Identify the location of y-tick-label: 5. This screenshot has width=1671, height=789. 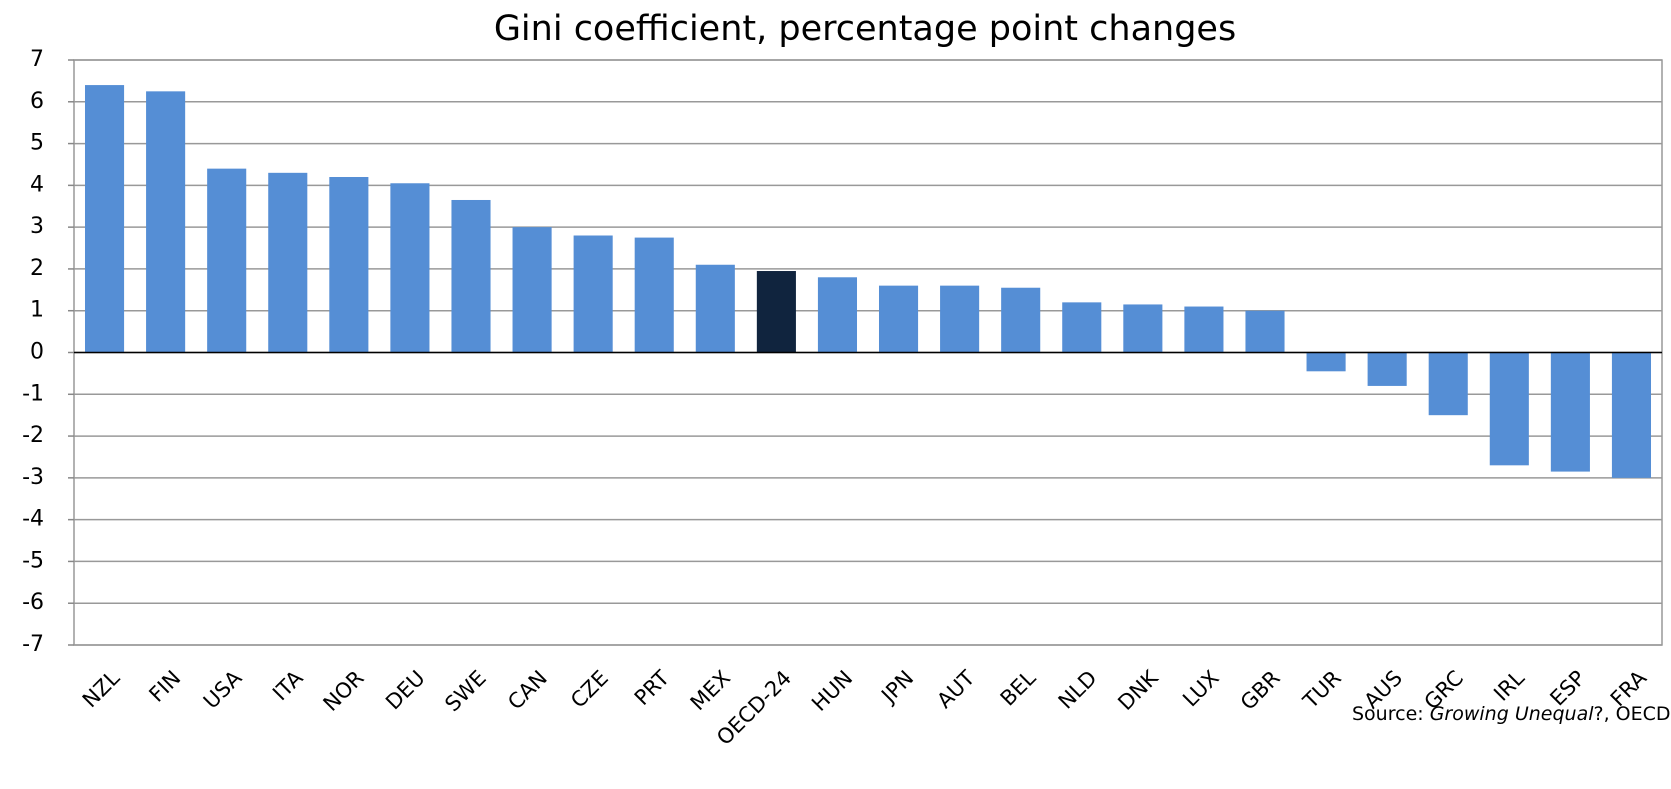
(37, 143).